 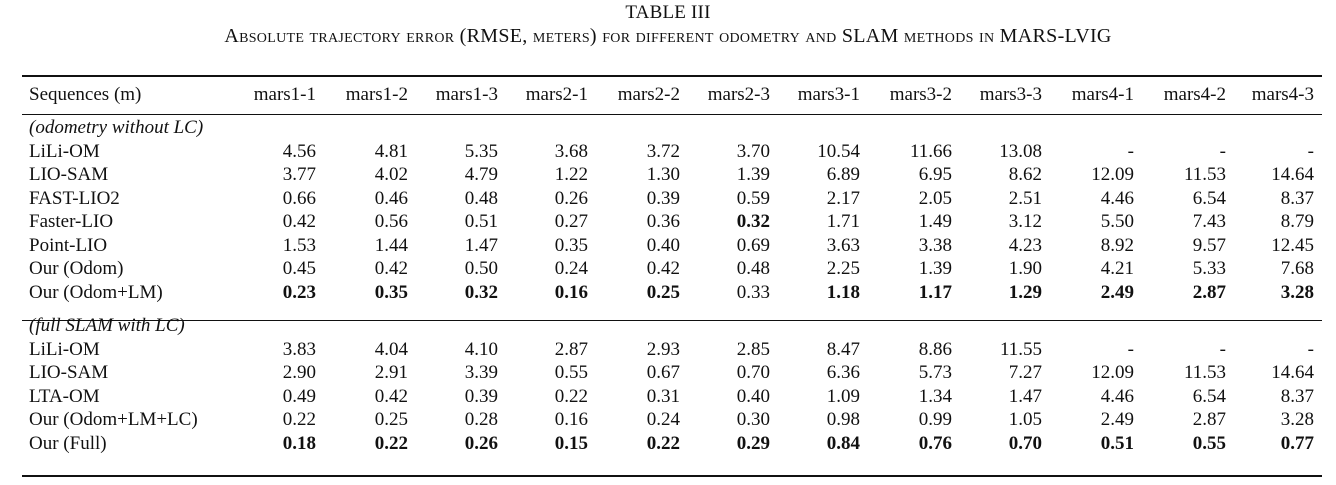 What do you see at coordinates (1117, 198) in the screenshot?
I see `table-cell: 4.46` at bounding box center [1117, 198].